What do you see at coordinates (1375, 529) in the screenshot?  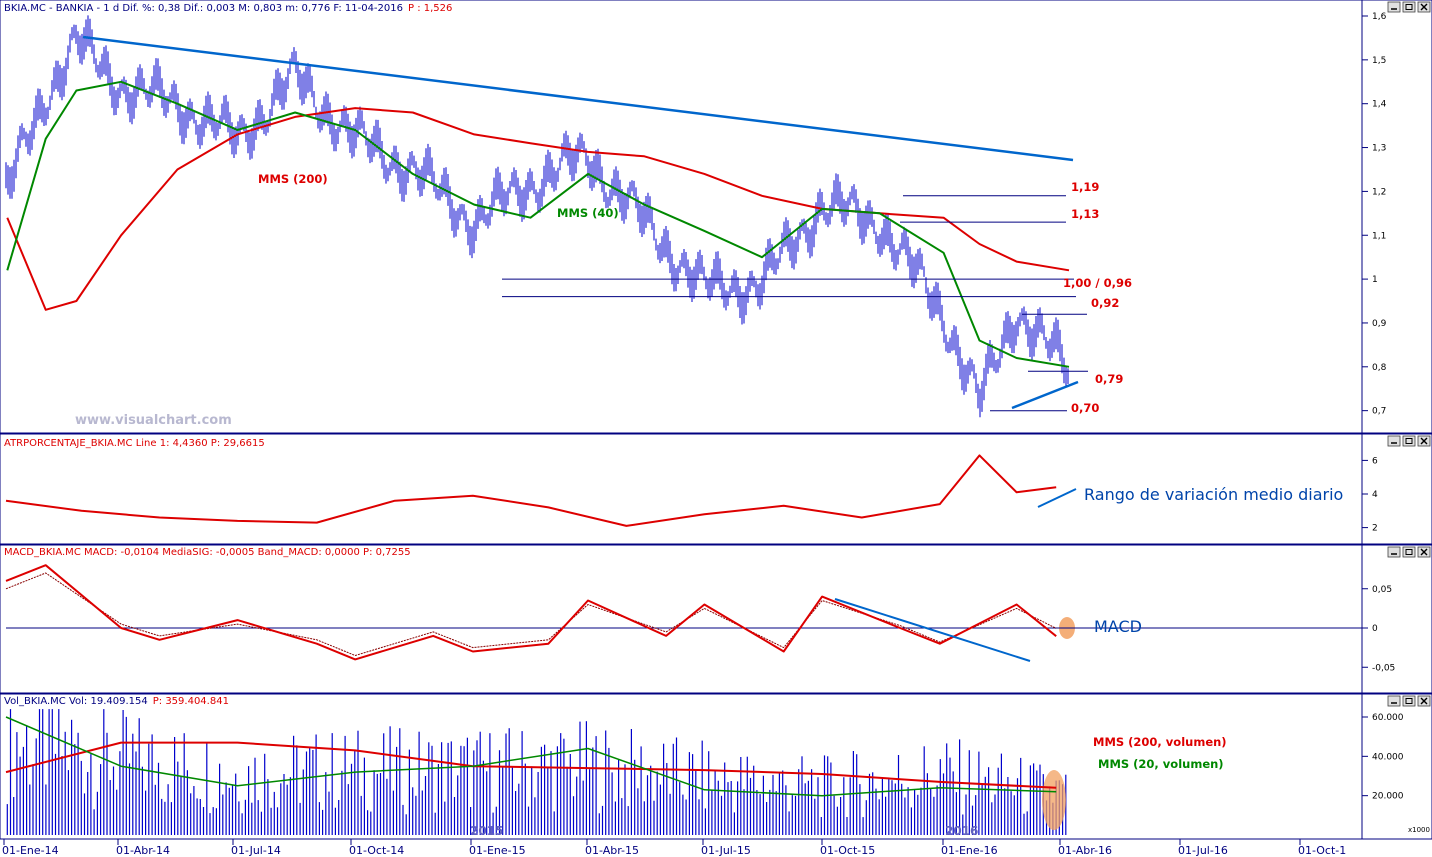 I see `atr-y-tick-label: 2` at bounding box center [1375, 529].